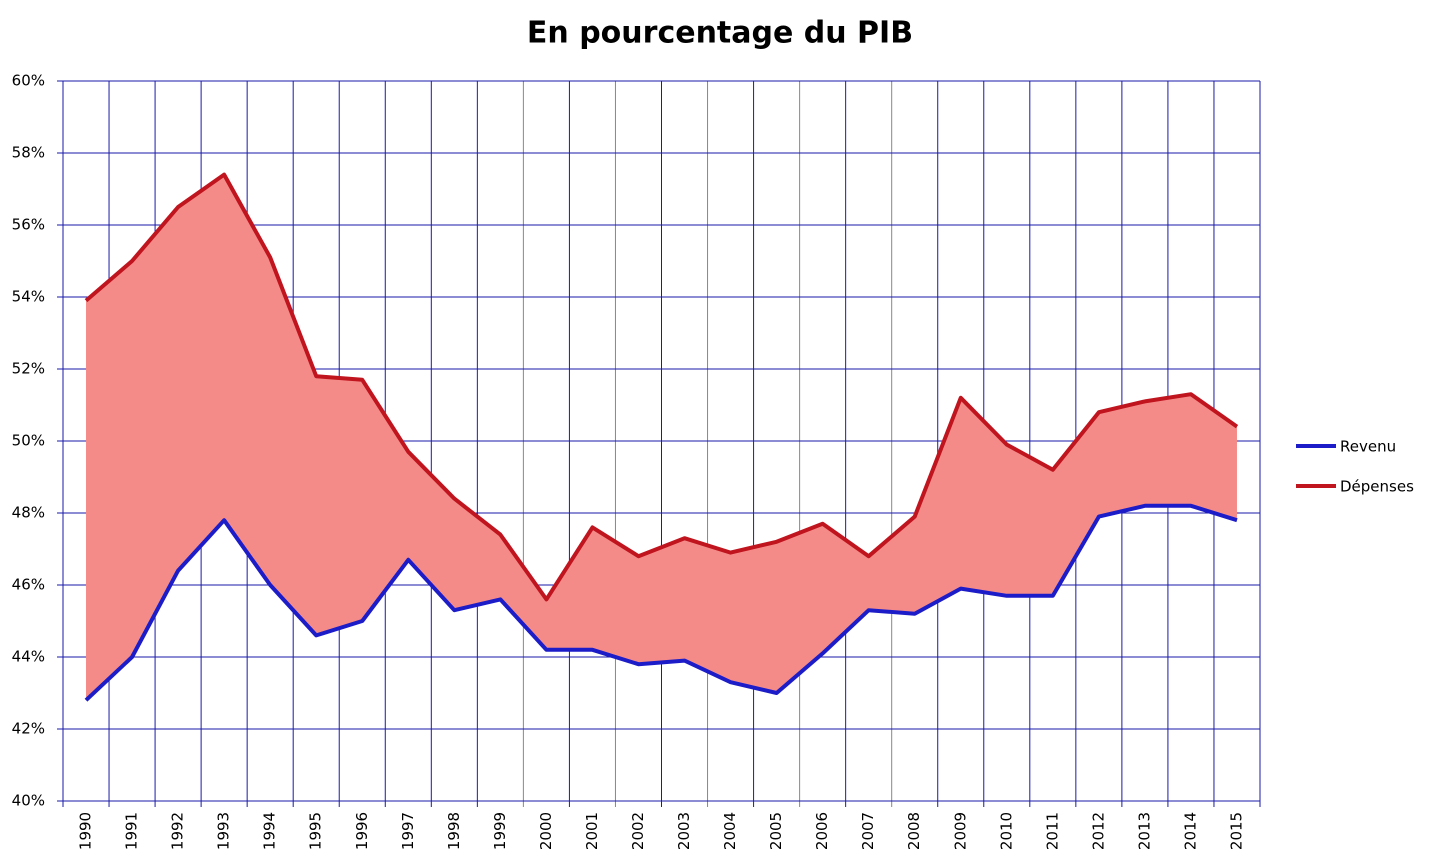 The width and height of the screenshot is (1429, 863). What do you see at coordinates (28, 441) in the screenshot?
I see `y-tick-label: 50%` at bounding box center [28, 441].